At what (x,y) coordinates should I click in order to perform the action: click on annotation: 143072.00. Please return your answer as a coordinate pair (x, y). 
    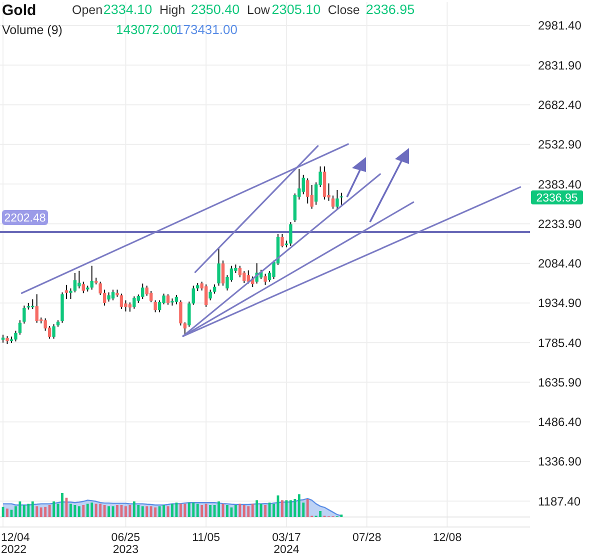
    Looking at the image, I should click on (147, 29).